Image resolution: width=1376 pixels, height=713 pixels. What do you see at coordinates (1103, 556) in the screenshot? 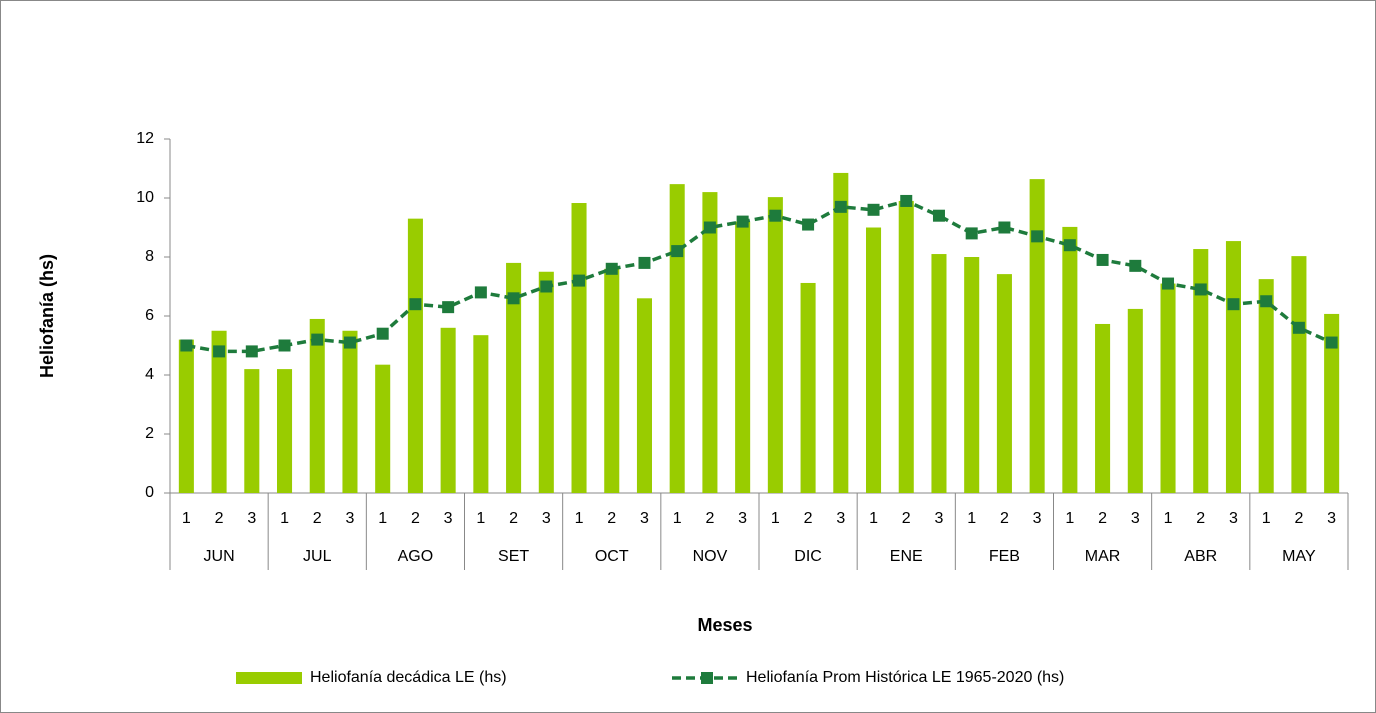
I see `x-group-label: MAR` at bounding box center [1103, 556].